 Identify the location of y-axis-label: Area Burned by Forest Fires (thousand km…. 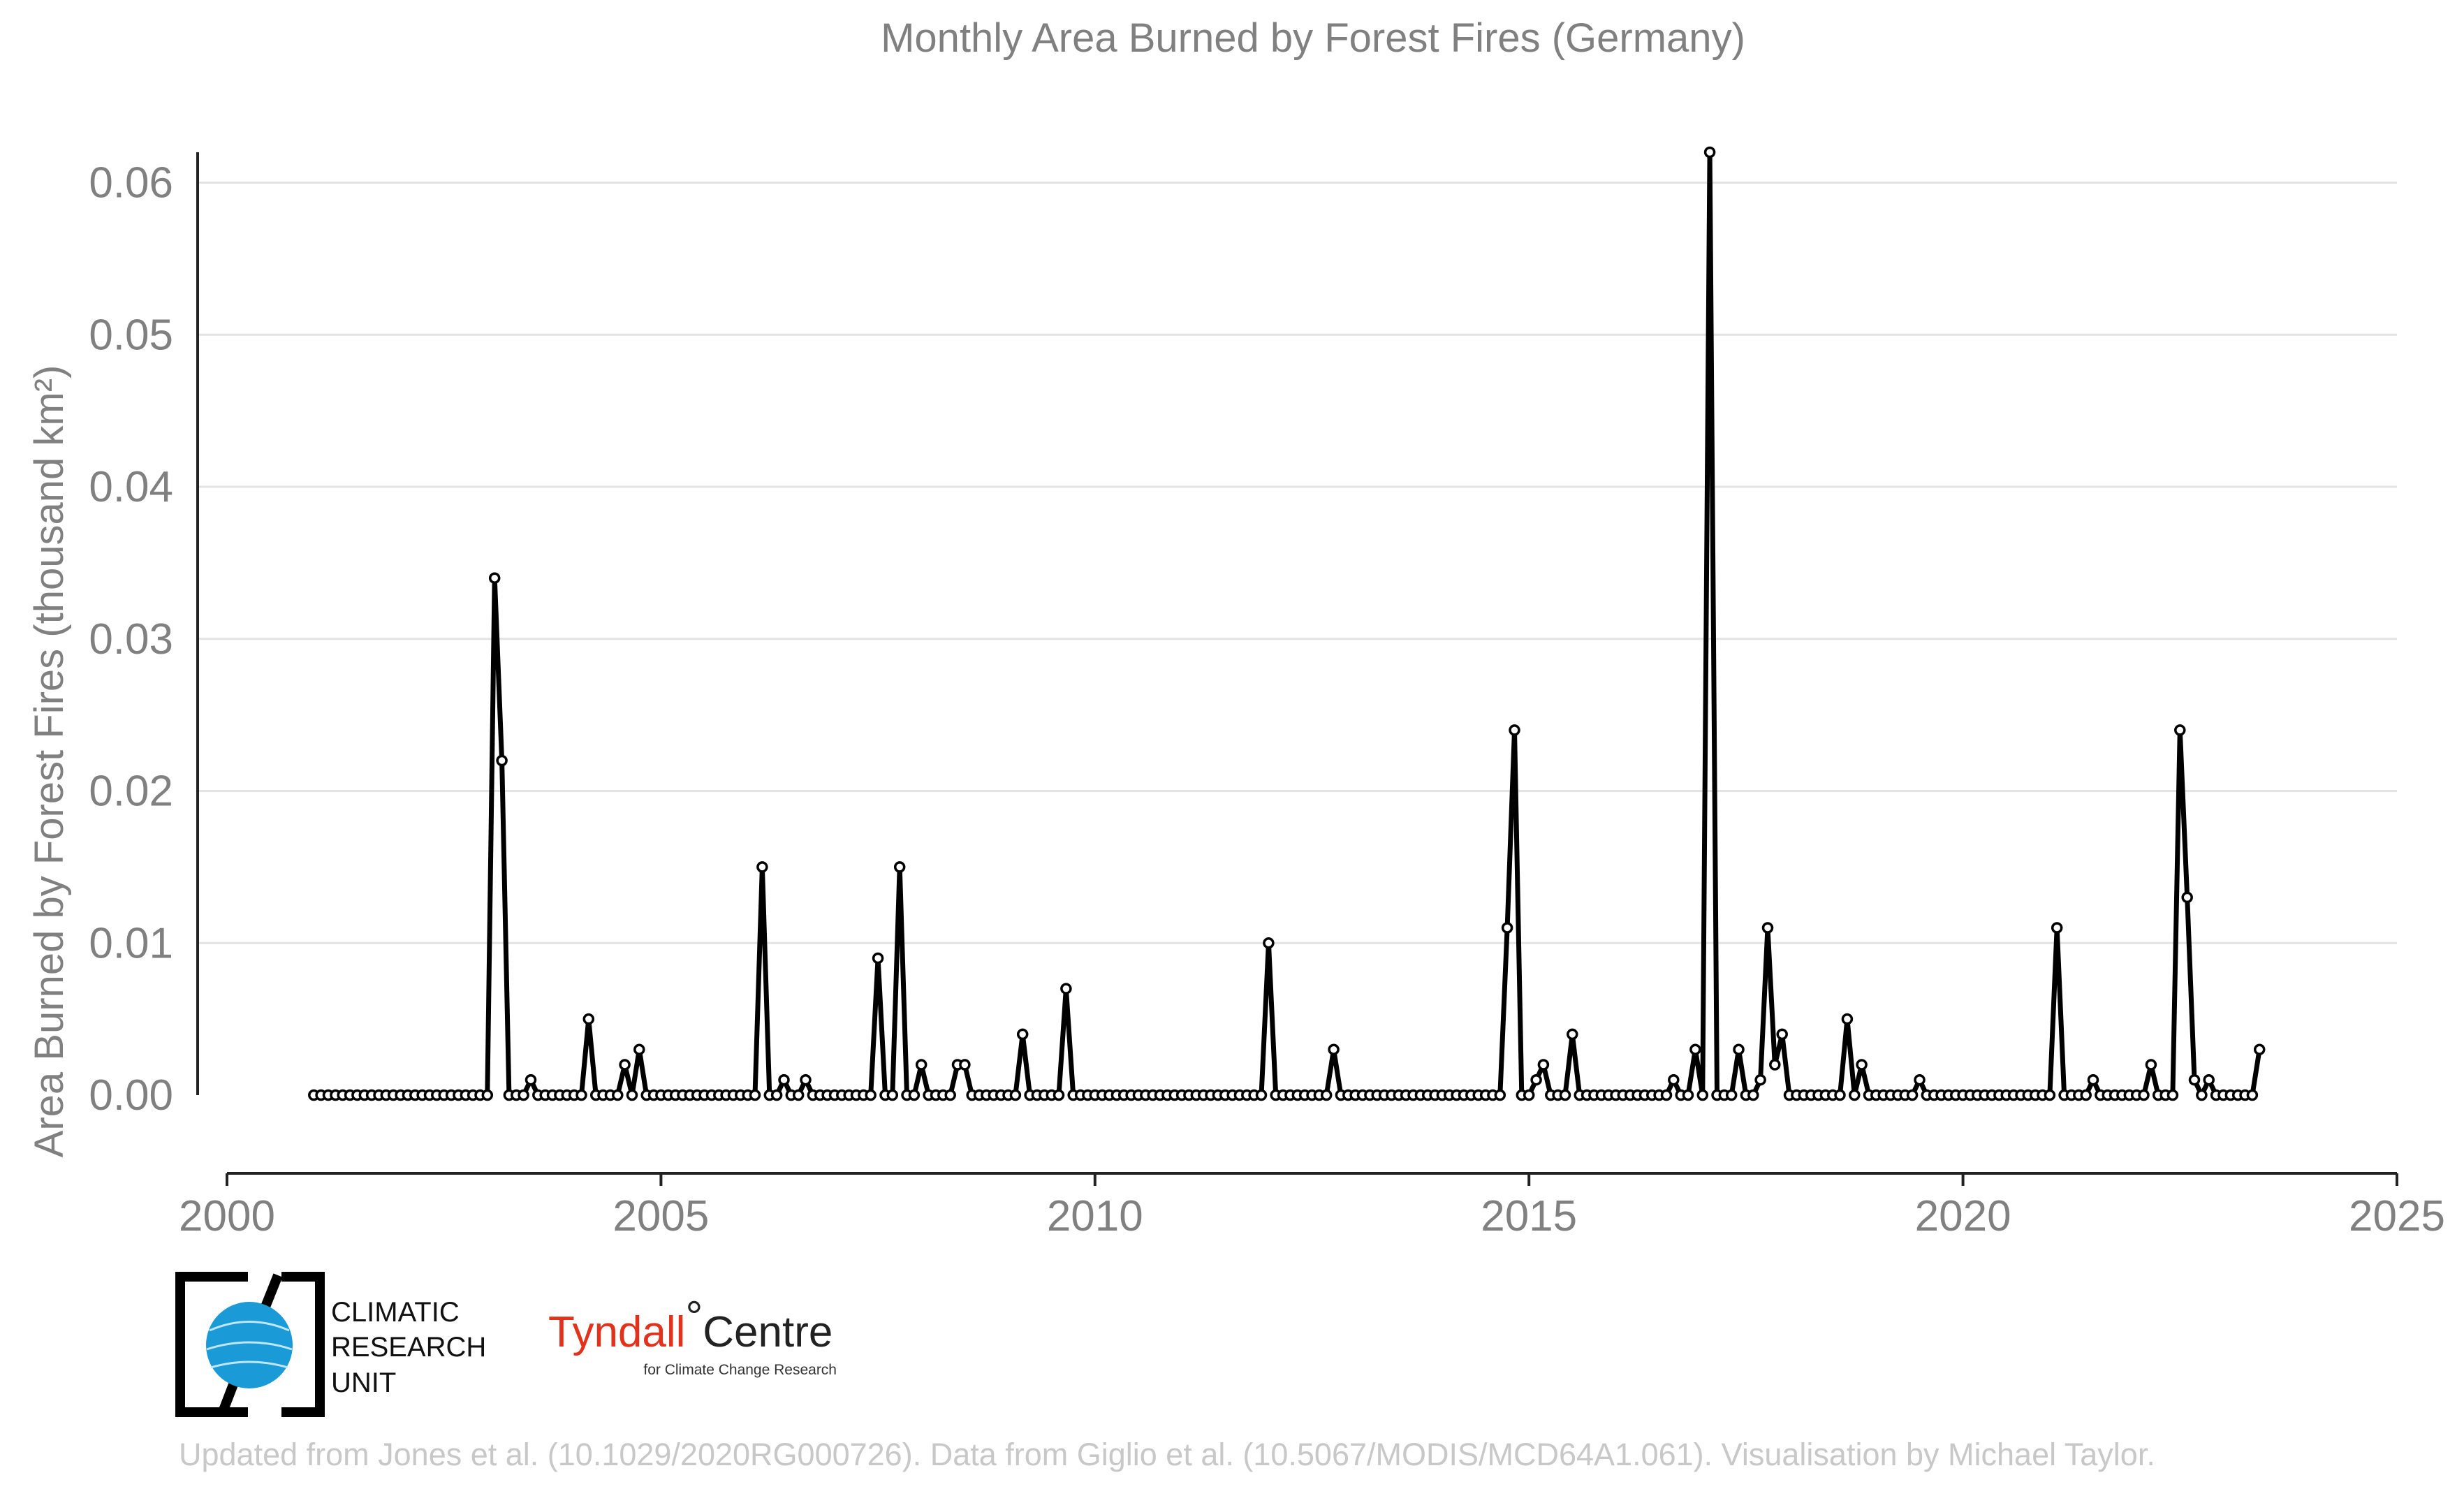
(49, 761).